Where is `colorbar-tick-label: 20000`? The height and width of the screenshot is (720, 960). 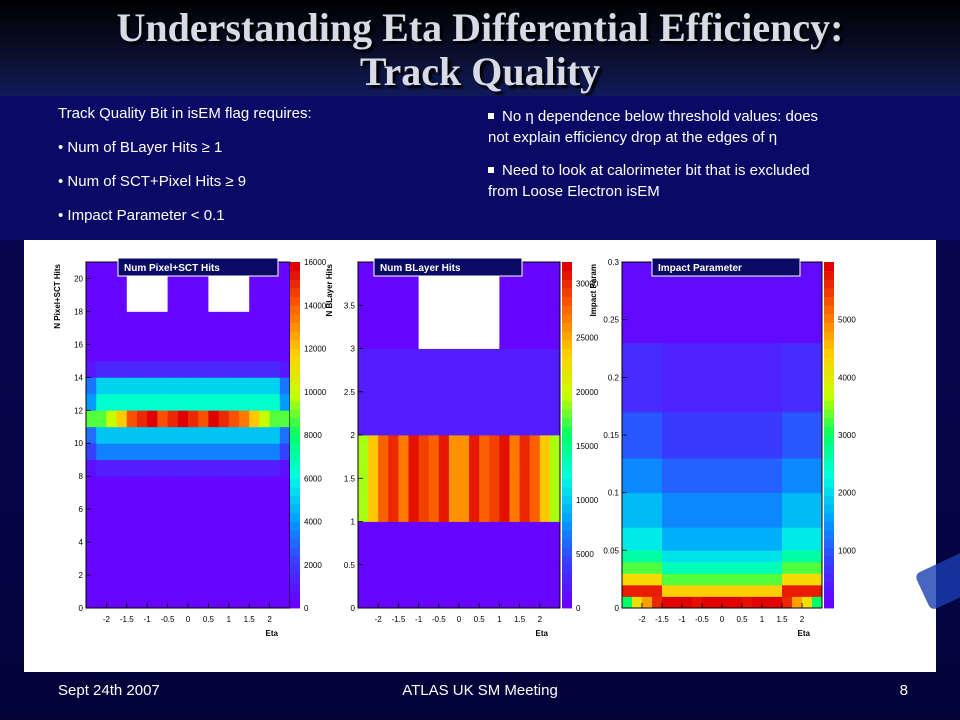
colorbar-tick-label: 20000 is located at coordinates (587, 392).